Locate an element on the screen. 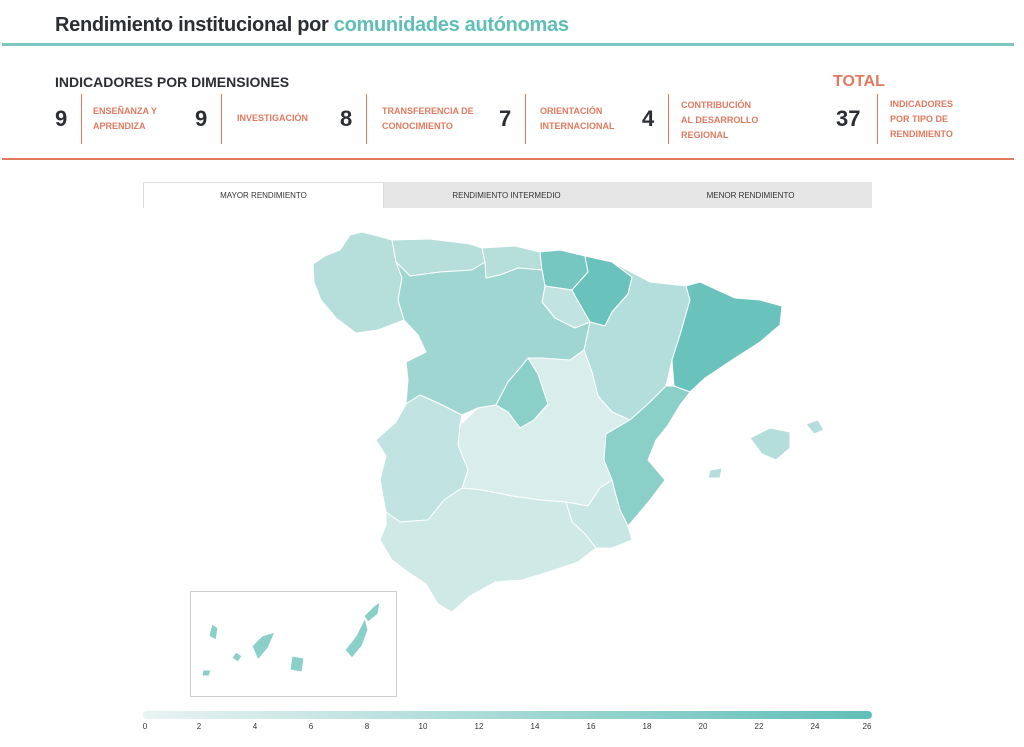  legend-tick: 12 is located at coordinates (479, 726).